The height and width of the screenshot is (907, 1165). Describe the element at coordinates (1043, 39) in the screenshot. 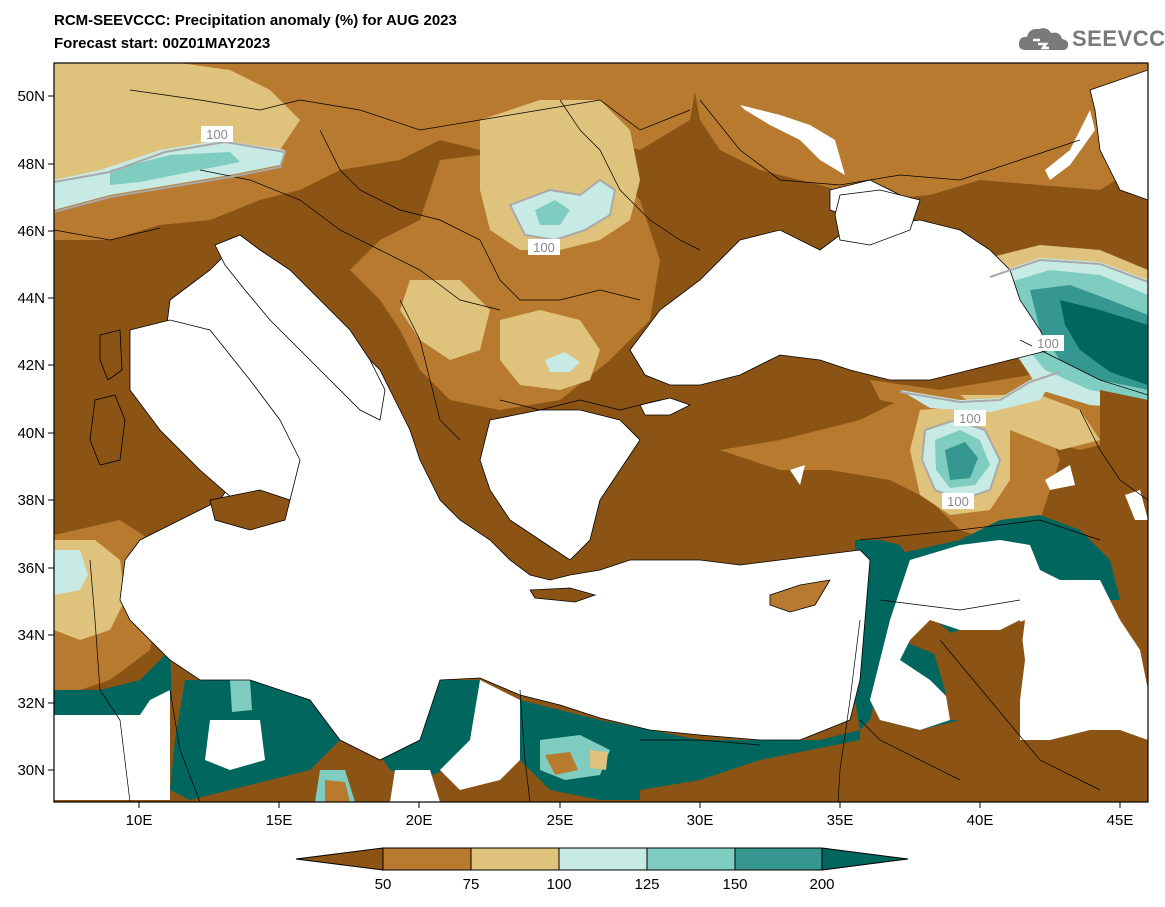

I see `cloud-logo-icon` at that location.